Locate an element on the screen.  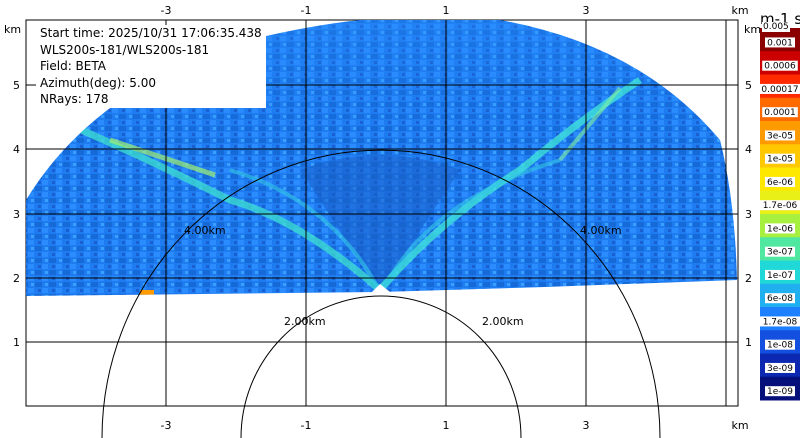
x-tick-bottom: 1 is located at coordinates (446, 425).